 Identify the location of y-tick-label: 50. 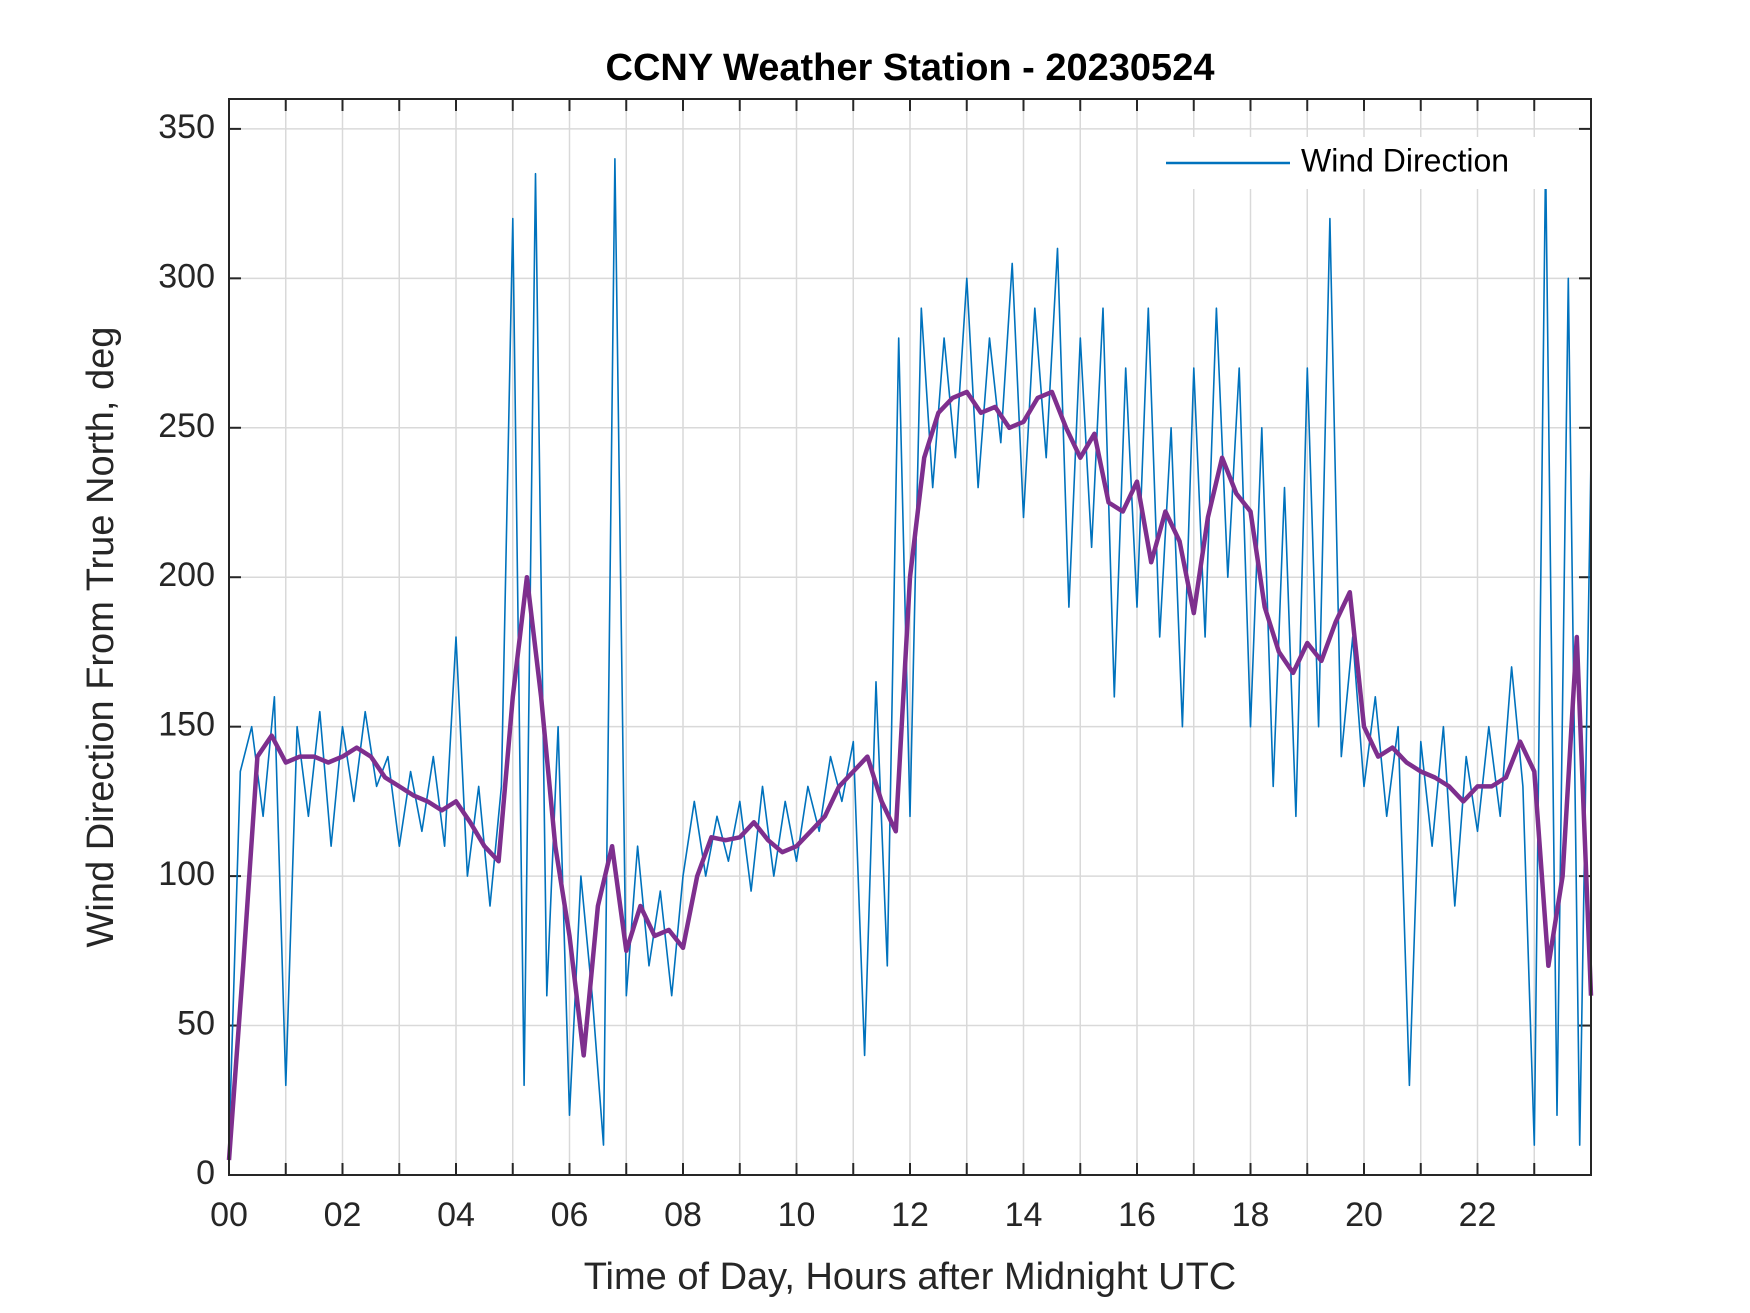
(196, 1024).